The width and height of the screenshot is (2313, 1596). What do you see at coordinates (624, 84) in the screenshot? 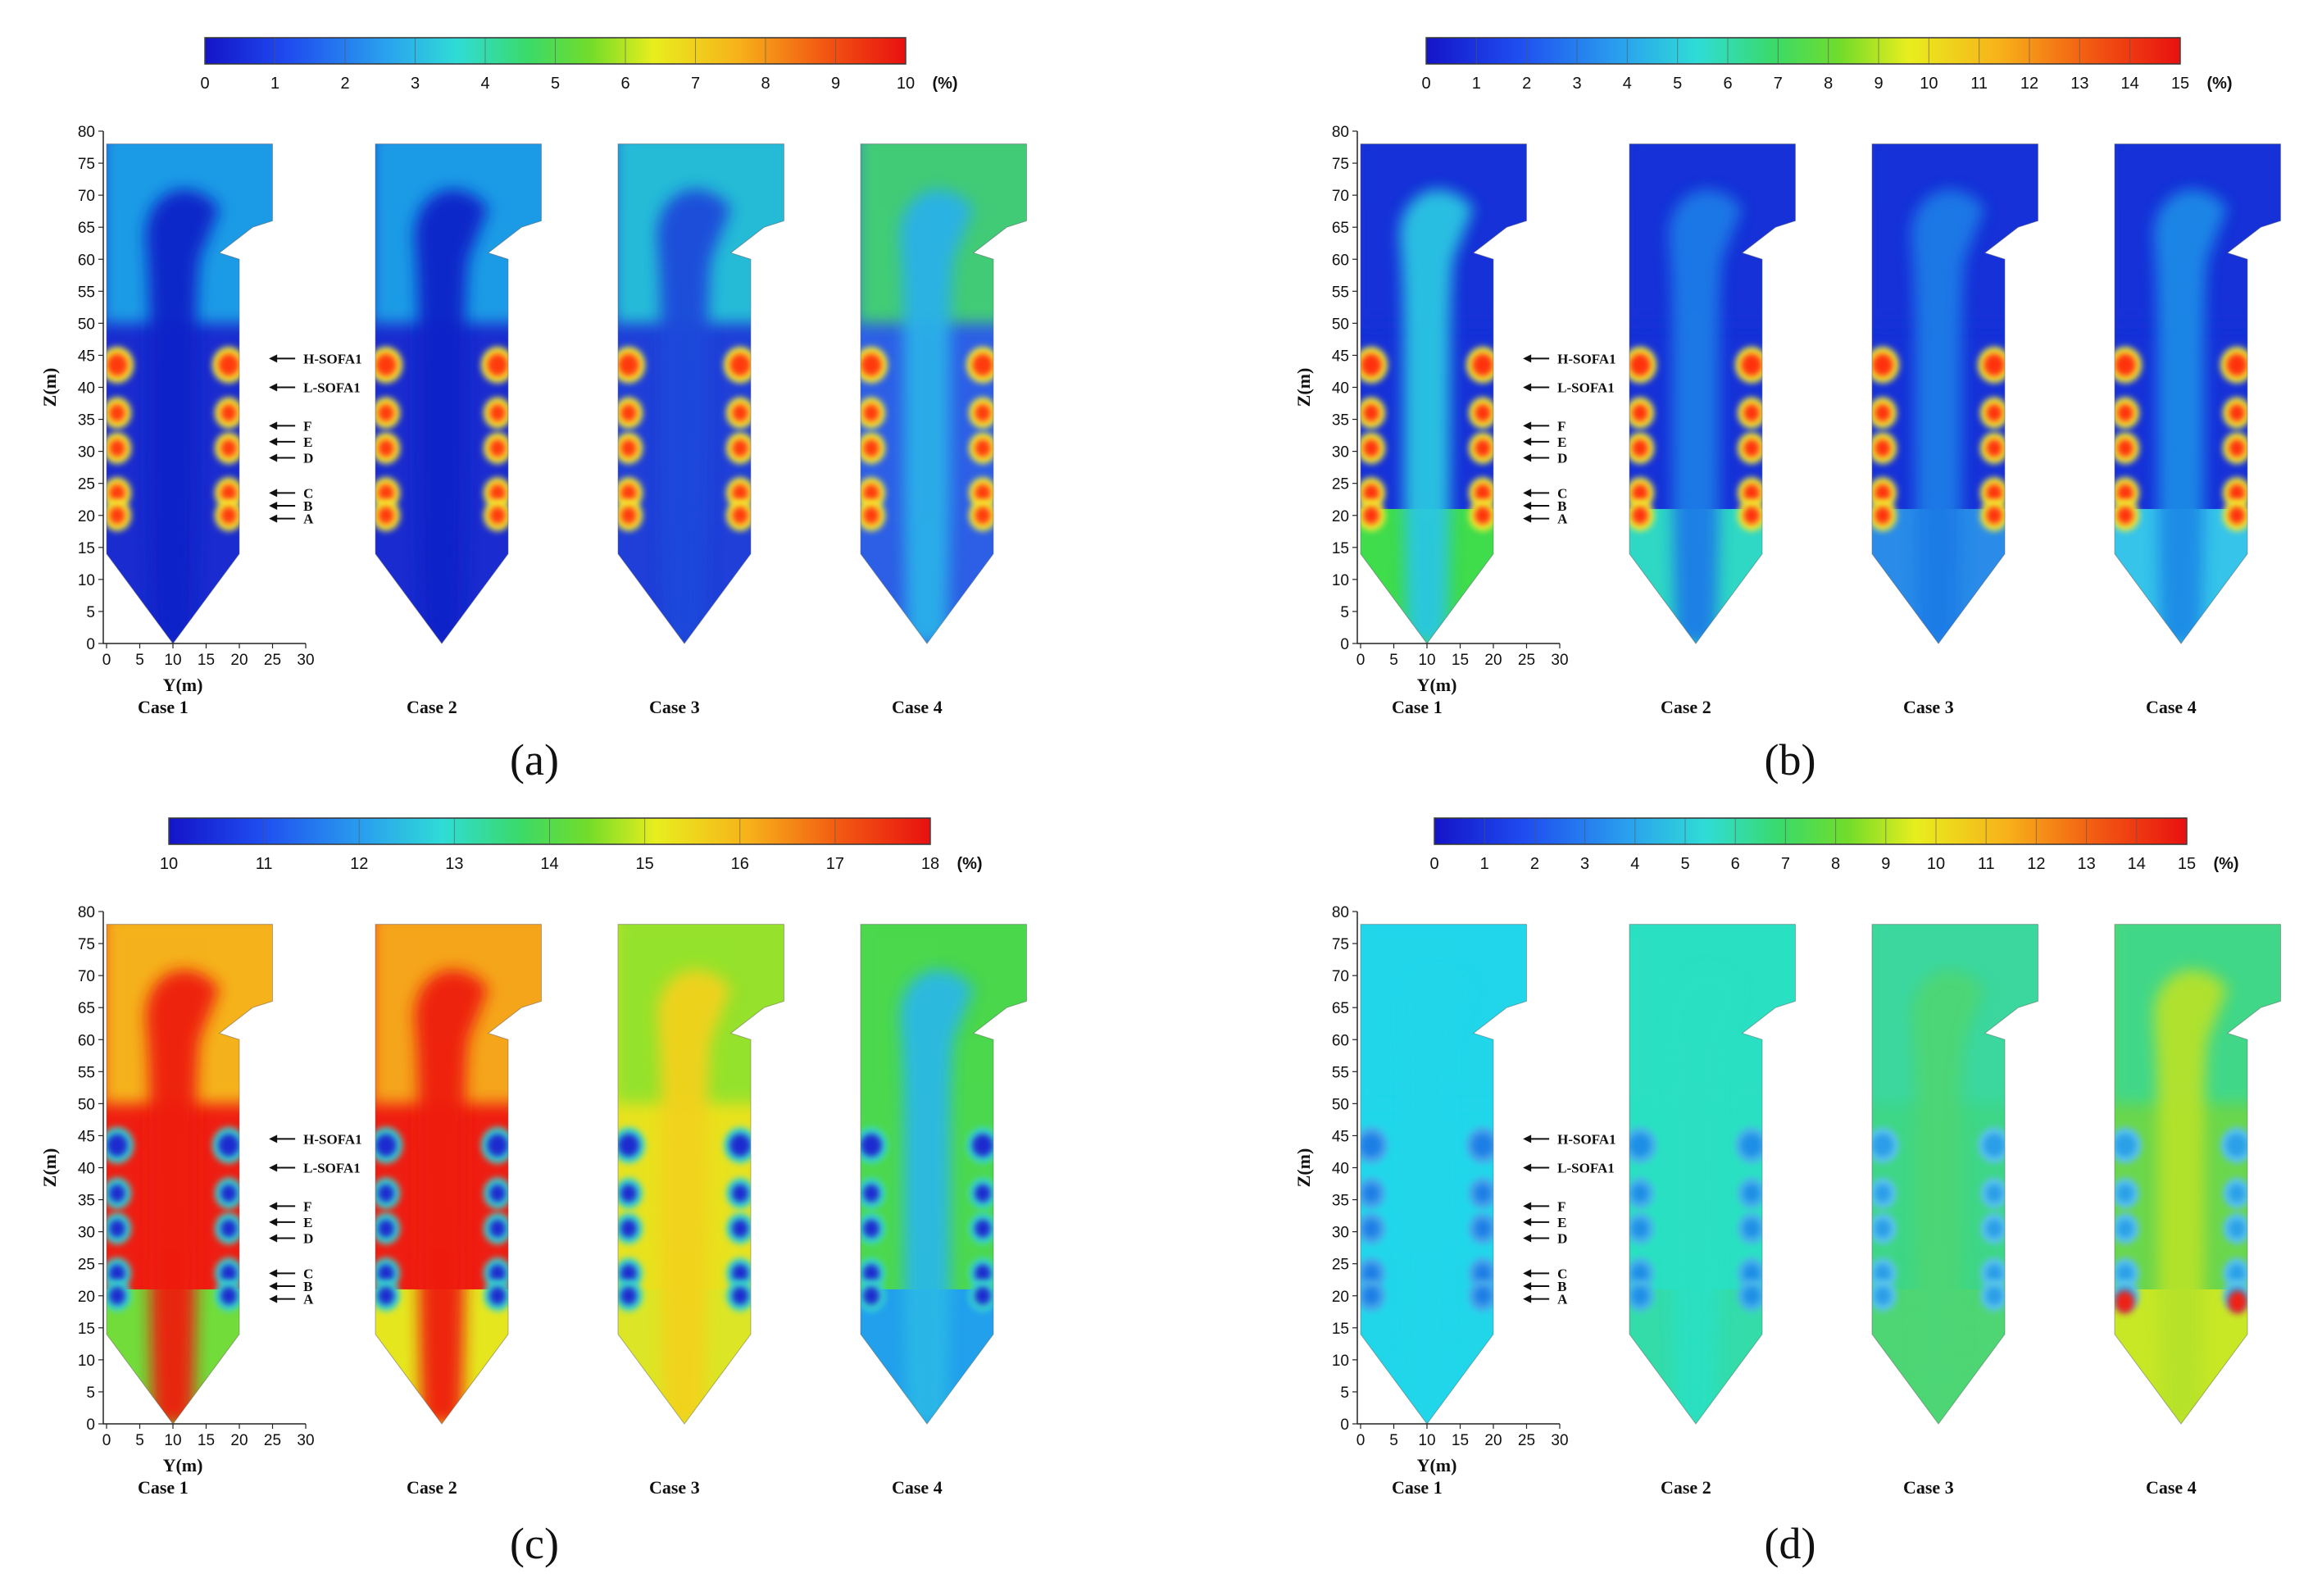
I see `colorbar-tick-label: 6` at bounding box center [624, 84].